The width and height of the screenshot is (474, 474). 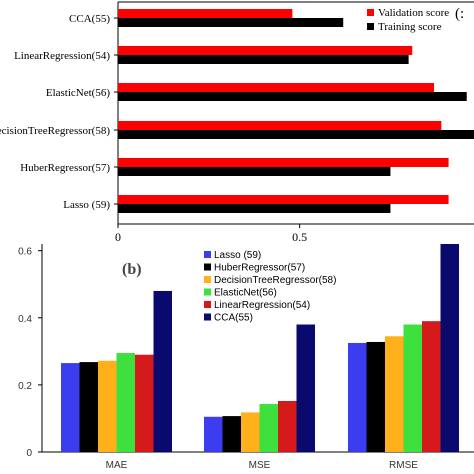 What do you see at coordinates (237, 255) in the screenshot?
I see `legend-label: Lasso (59)` at bounding box center [237, 255].